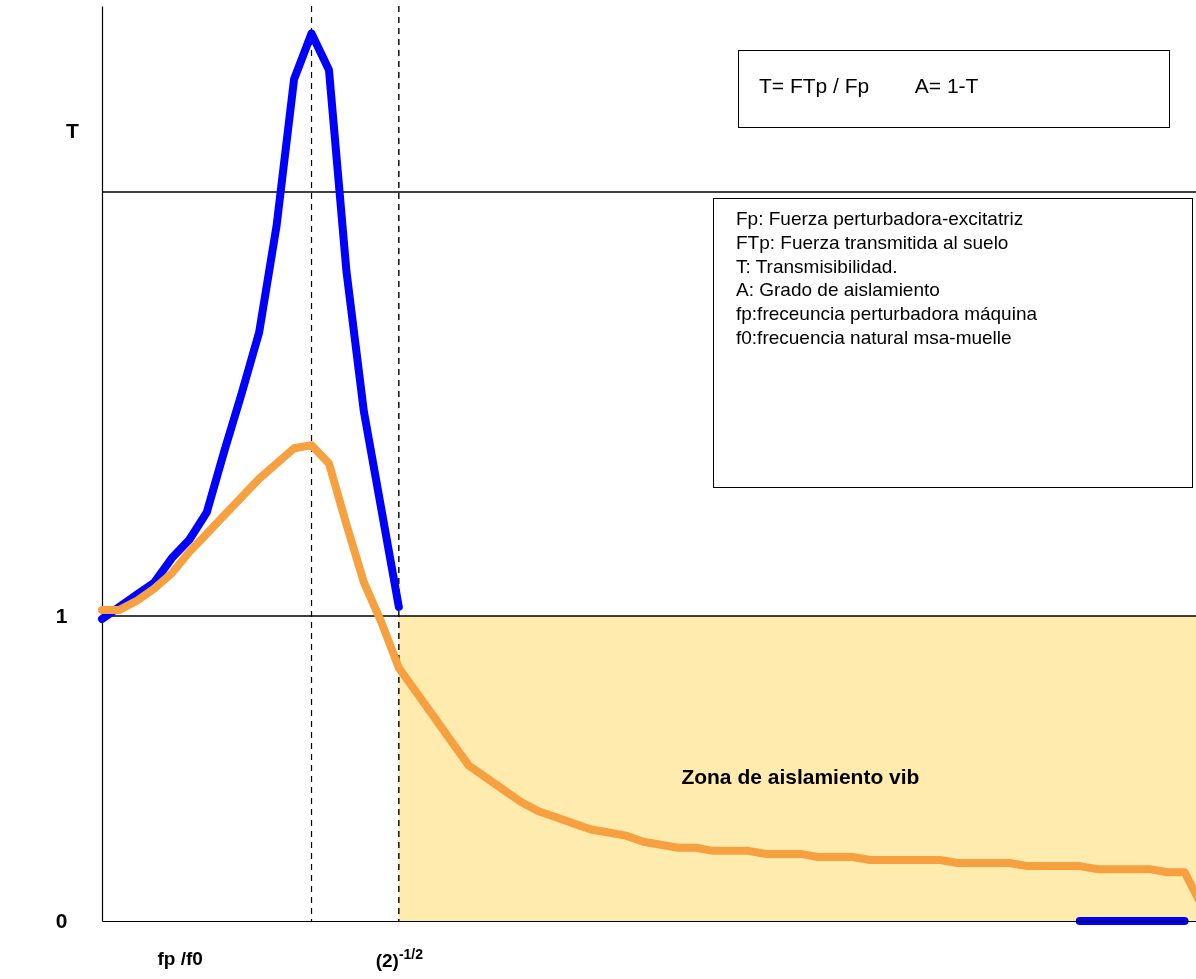 This screenshot has width=1196, height=979. What do you see at coordinates (61, 920) in the screenshot?
I see `y-tick-label: 0` at bounding box center [61, 920].